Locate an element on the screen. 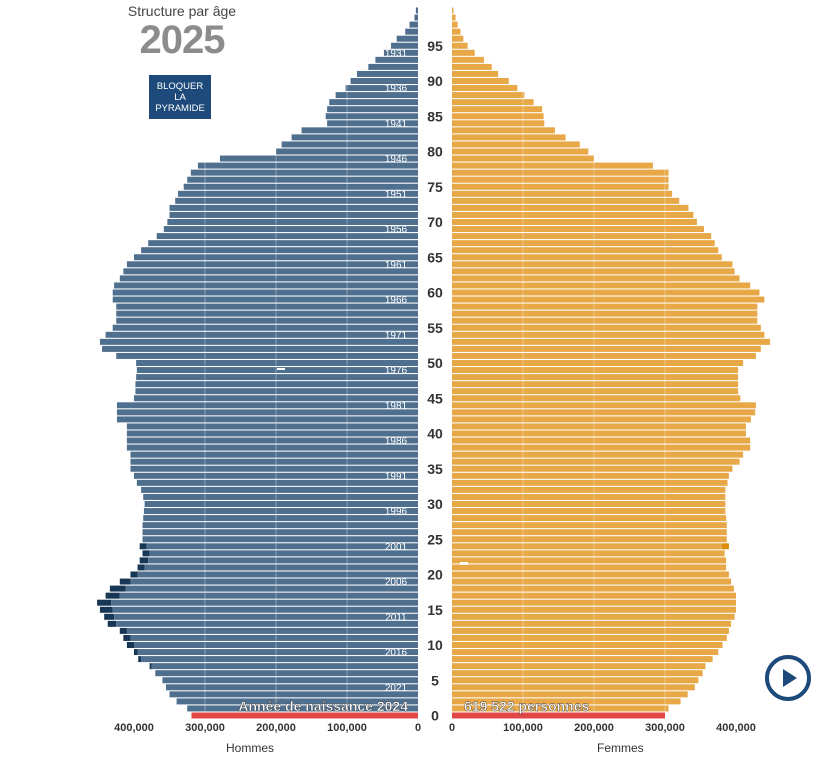 Image resolution: width=824 pixels, height=760 pixels. age-tick-label: 75 is located at coordinates (435, 187).